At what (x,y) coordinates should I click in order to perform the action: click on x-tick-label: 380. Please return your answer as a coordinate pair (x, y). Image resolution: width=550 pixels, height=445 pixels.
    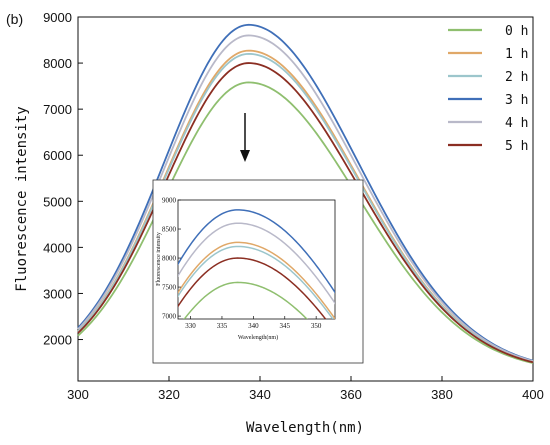
    Looking at the image, I should click on (442, 394).